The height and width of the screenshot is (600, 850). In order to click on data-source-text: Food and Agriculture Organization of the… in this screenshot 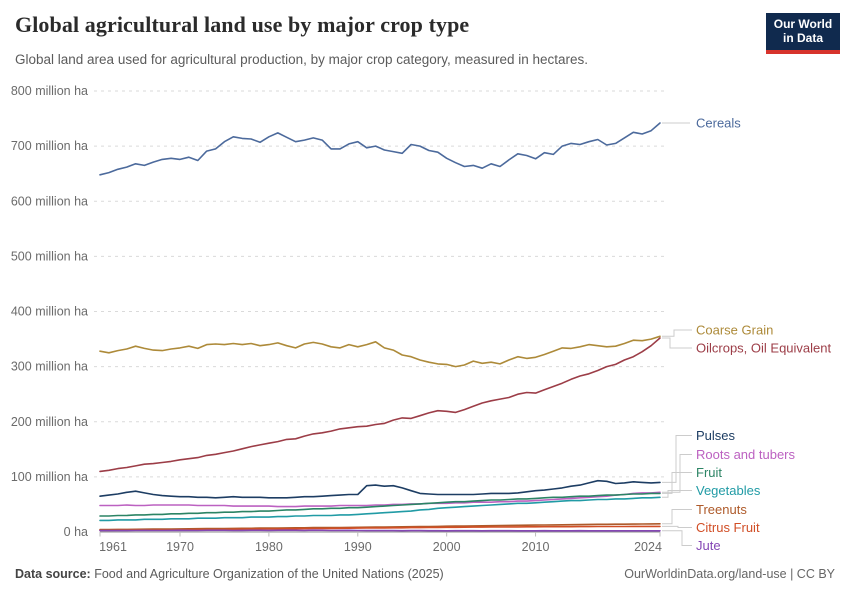, I will do `click(267, 574)`.